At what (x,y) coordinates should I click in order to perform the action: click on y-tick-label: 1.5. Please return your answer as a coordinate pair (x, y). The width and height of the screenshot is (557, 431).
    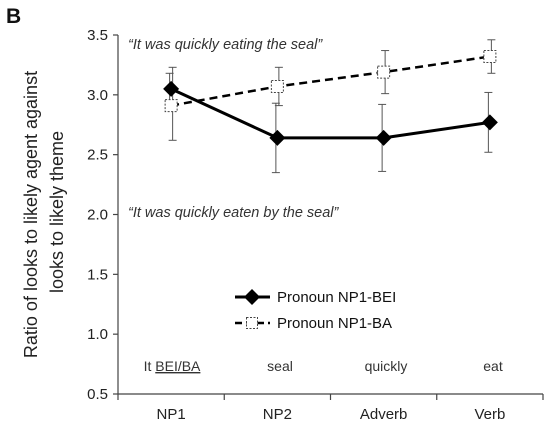
    Looking at the image, I should click on (97, 274).